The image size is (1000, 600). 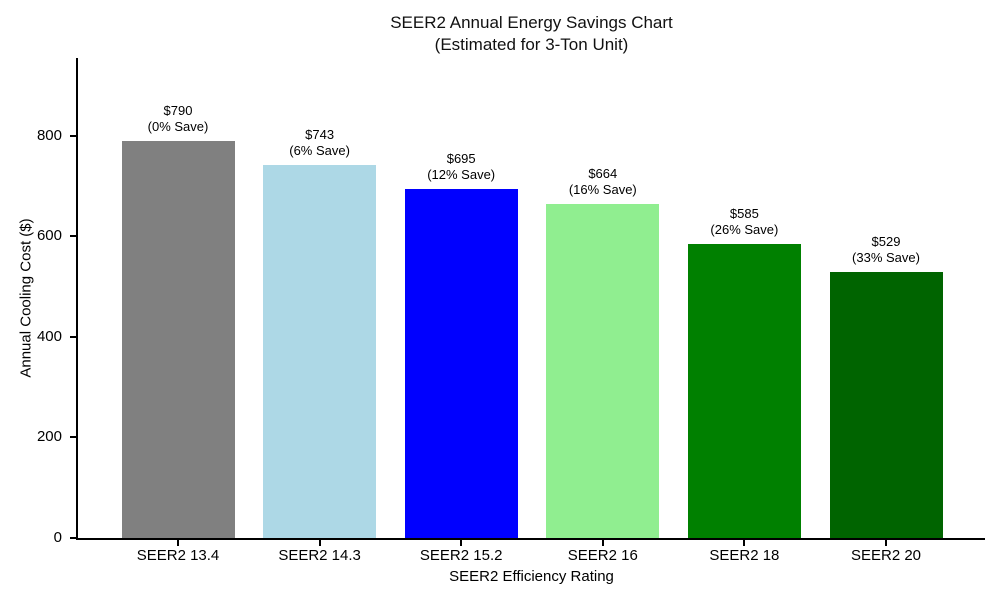 I want to click on x-tick-label: SEER2 14.3, so click(x=319, y=555).